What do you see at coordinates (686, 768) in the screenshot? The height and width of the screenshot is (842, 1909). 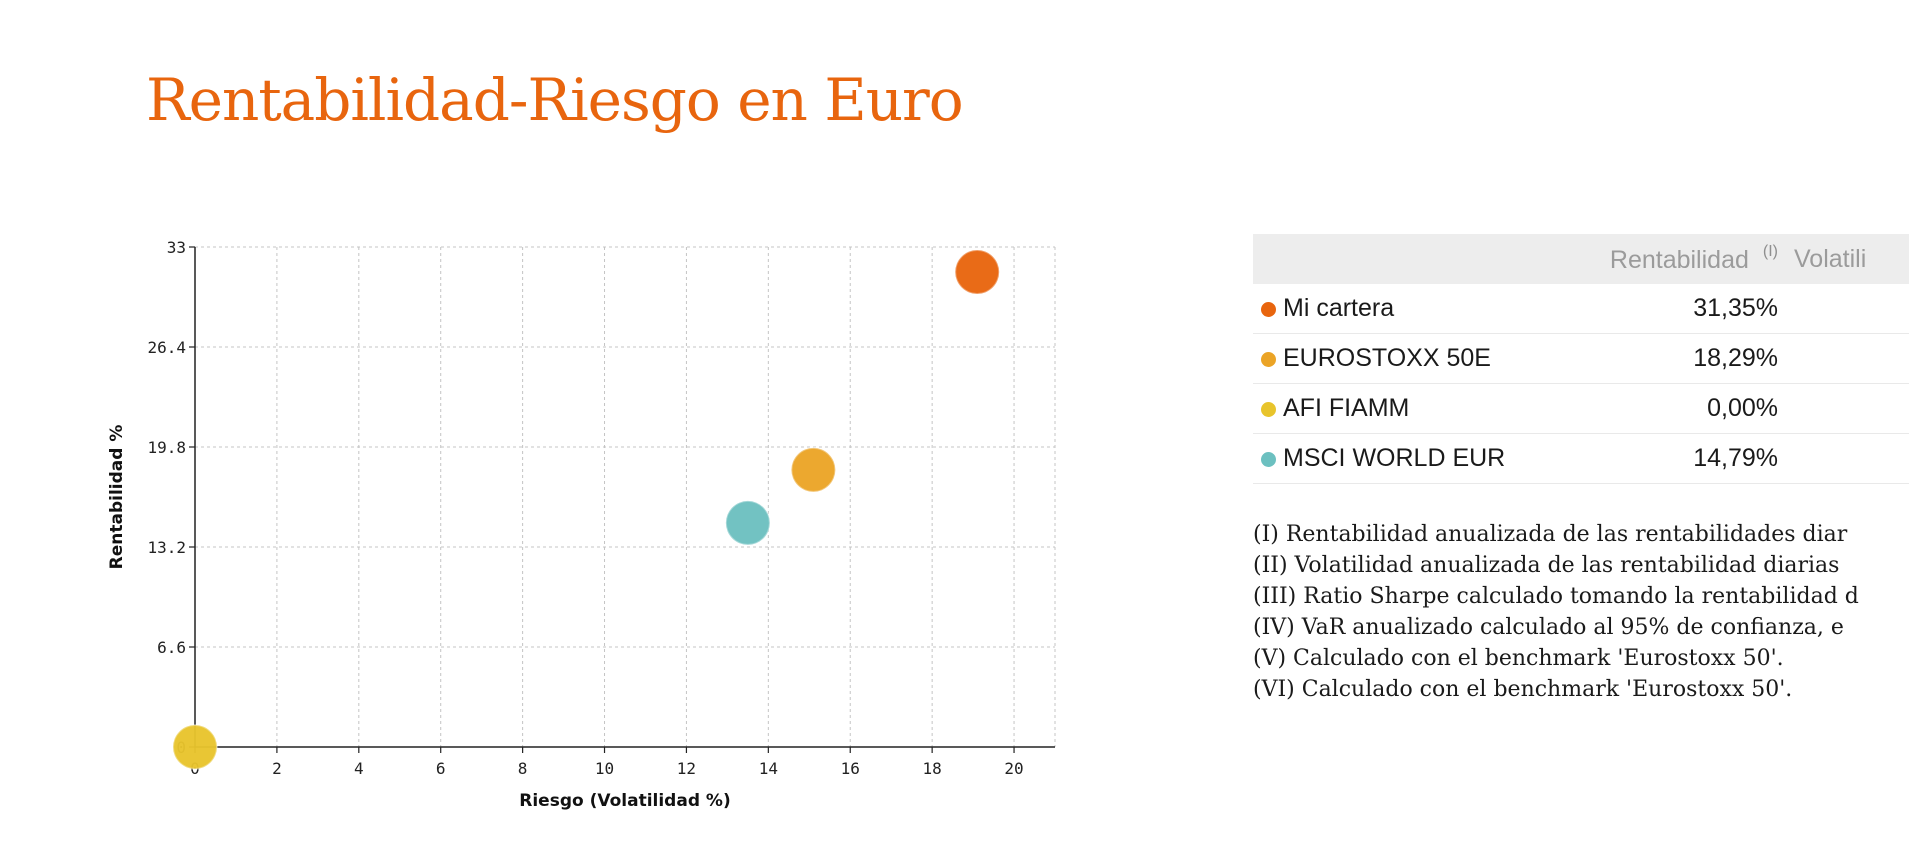 I see `x-tick-label: 12` at bounding box center [686, 768].